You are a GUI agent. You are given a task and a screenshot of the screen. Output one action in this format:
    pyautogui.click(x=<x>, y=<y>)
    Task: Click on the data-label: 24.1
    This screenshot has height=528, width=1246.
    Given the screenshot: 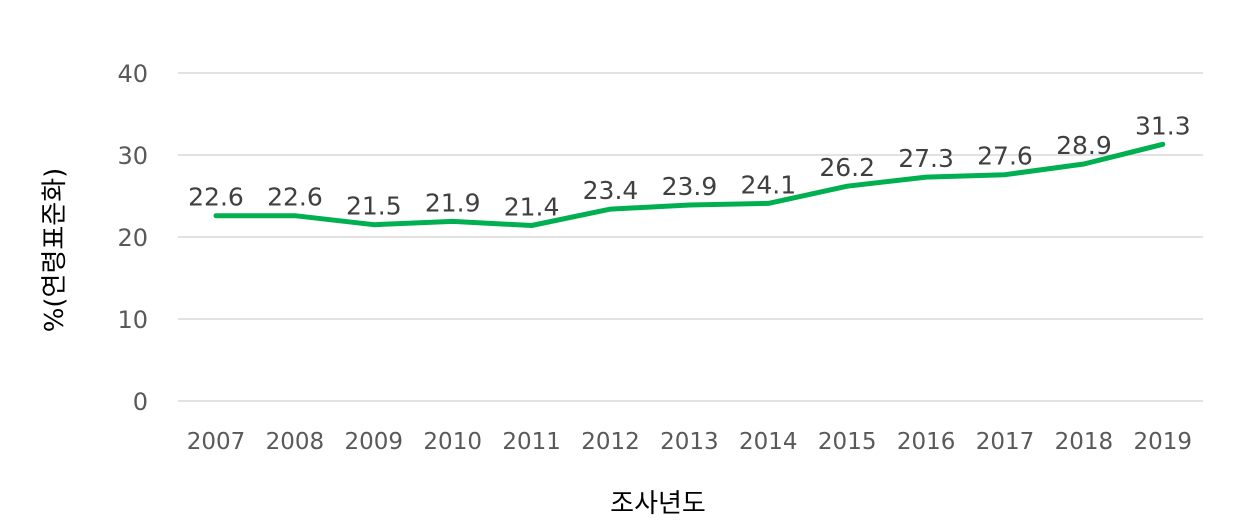 What is the action you would take?
    pyautogui.click(x=768, y=184)
    